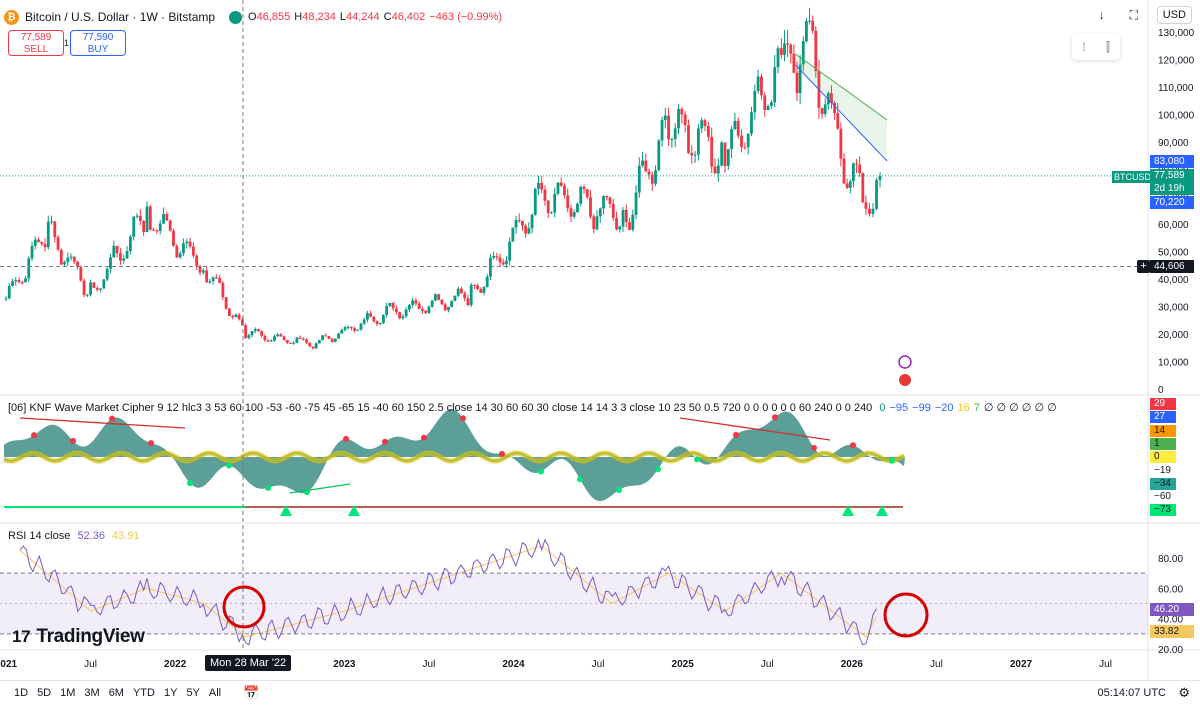 Image resolution: width=1200 pixels, height=705 pixels. I want to click on candles-icon: ⫿, so click(1107, 46).